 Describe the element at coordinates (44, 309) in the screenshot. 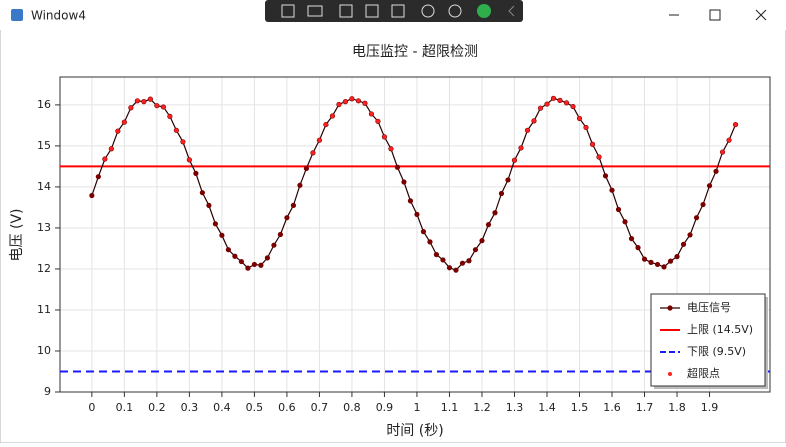

I see `y-tick-label: 11` at that location.